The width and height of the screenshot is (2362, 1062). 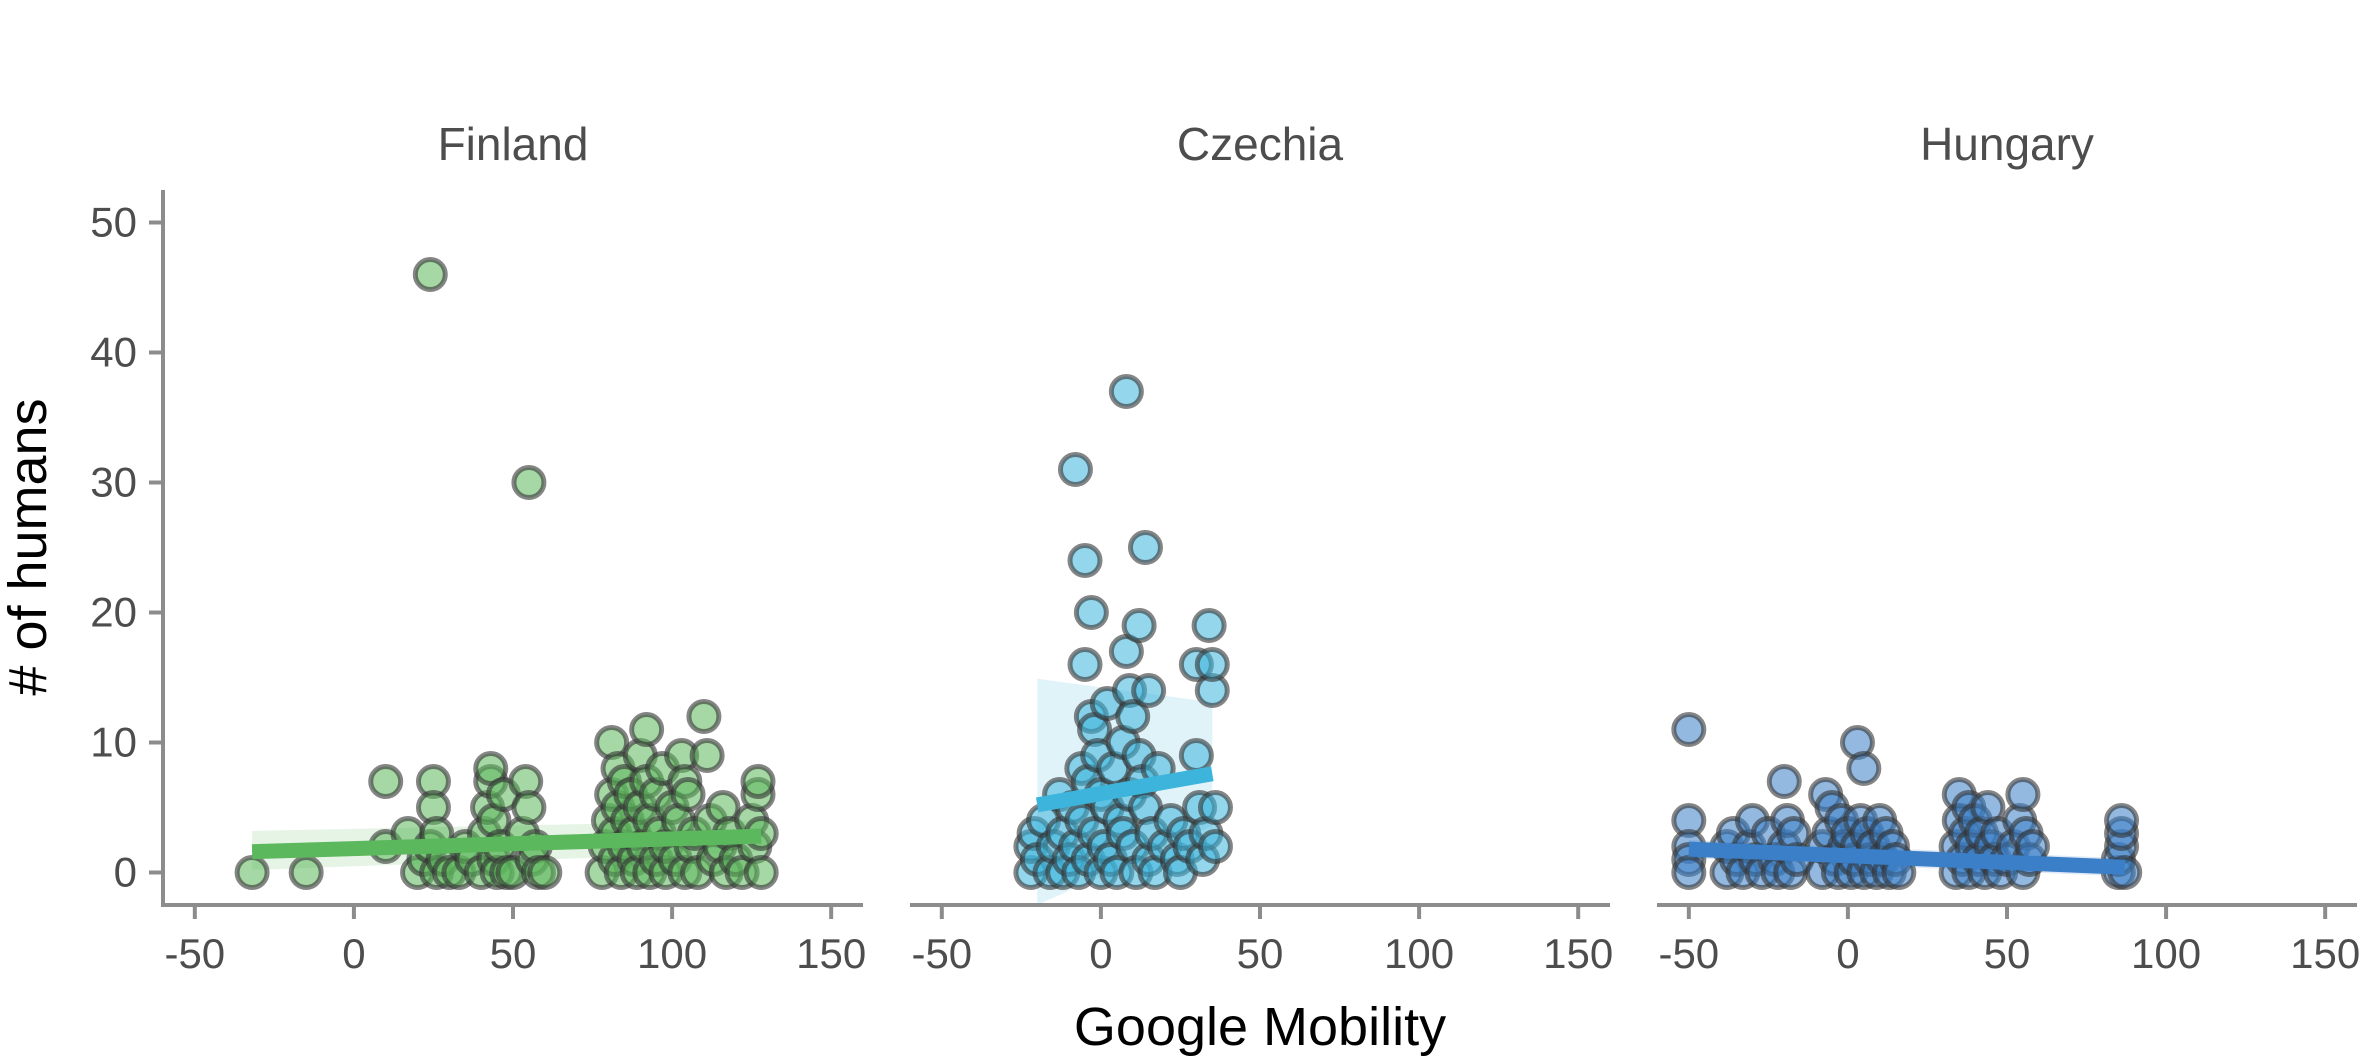 I want to click on panel-title: Czechia, so click(x=1260, y=144).